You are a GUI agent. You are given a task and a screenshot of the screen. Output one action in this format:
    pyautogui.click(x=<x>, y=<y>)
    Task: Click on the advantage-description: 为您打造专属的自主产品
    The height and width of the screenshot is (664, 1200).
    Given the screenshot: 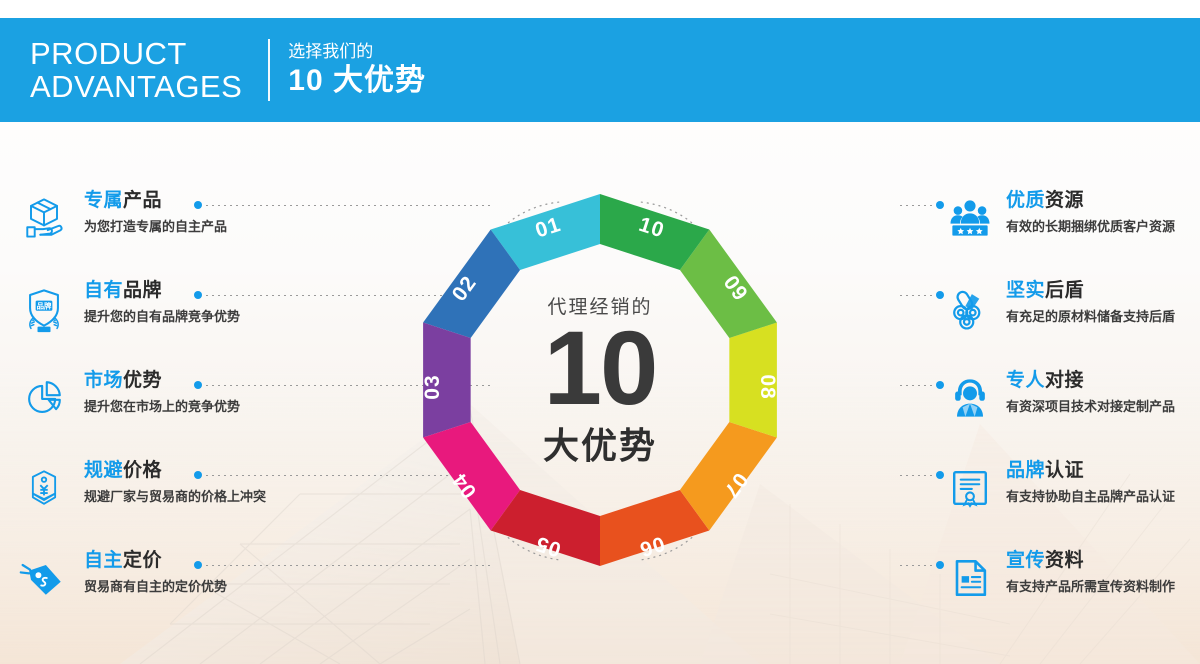 What is the action you would take?
    pyautogui.click(x=156, y=226)
    